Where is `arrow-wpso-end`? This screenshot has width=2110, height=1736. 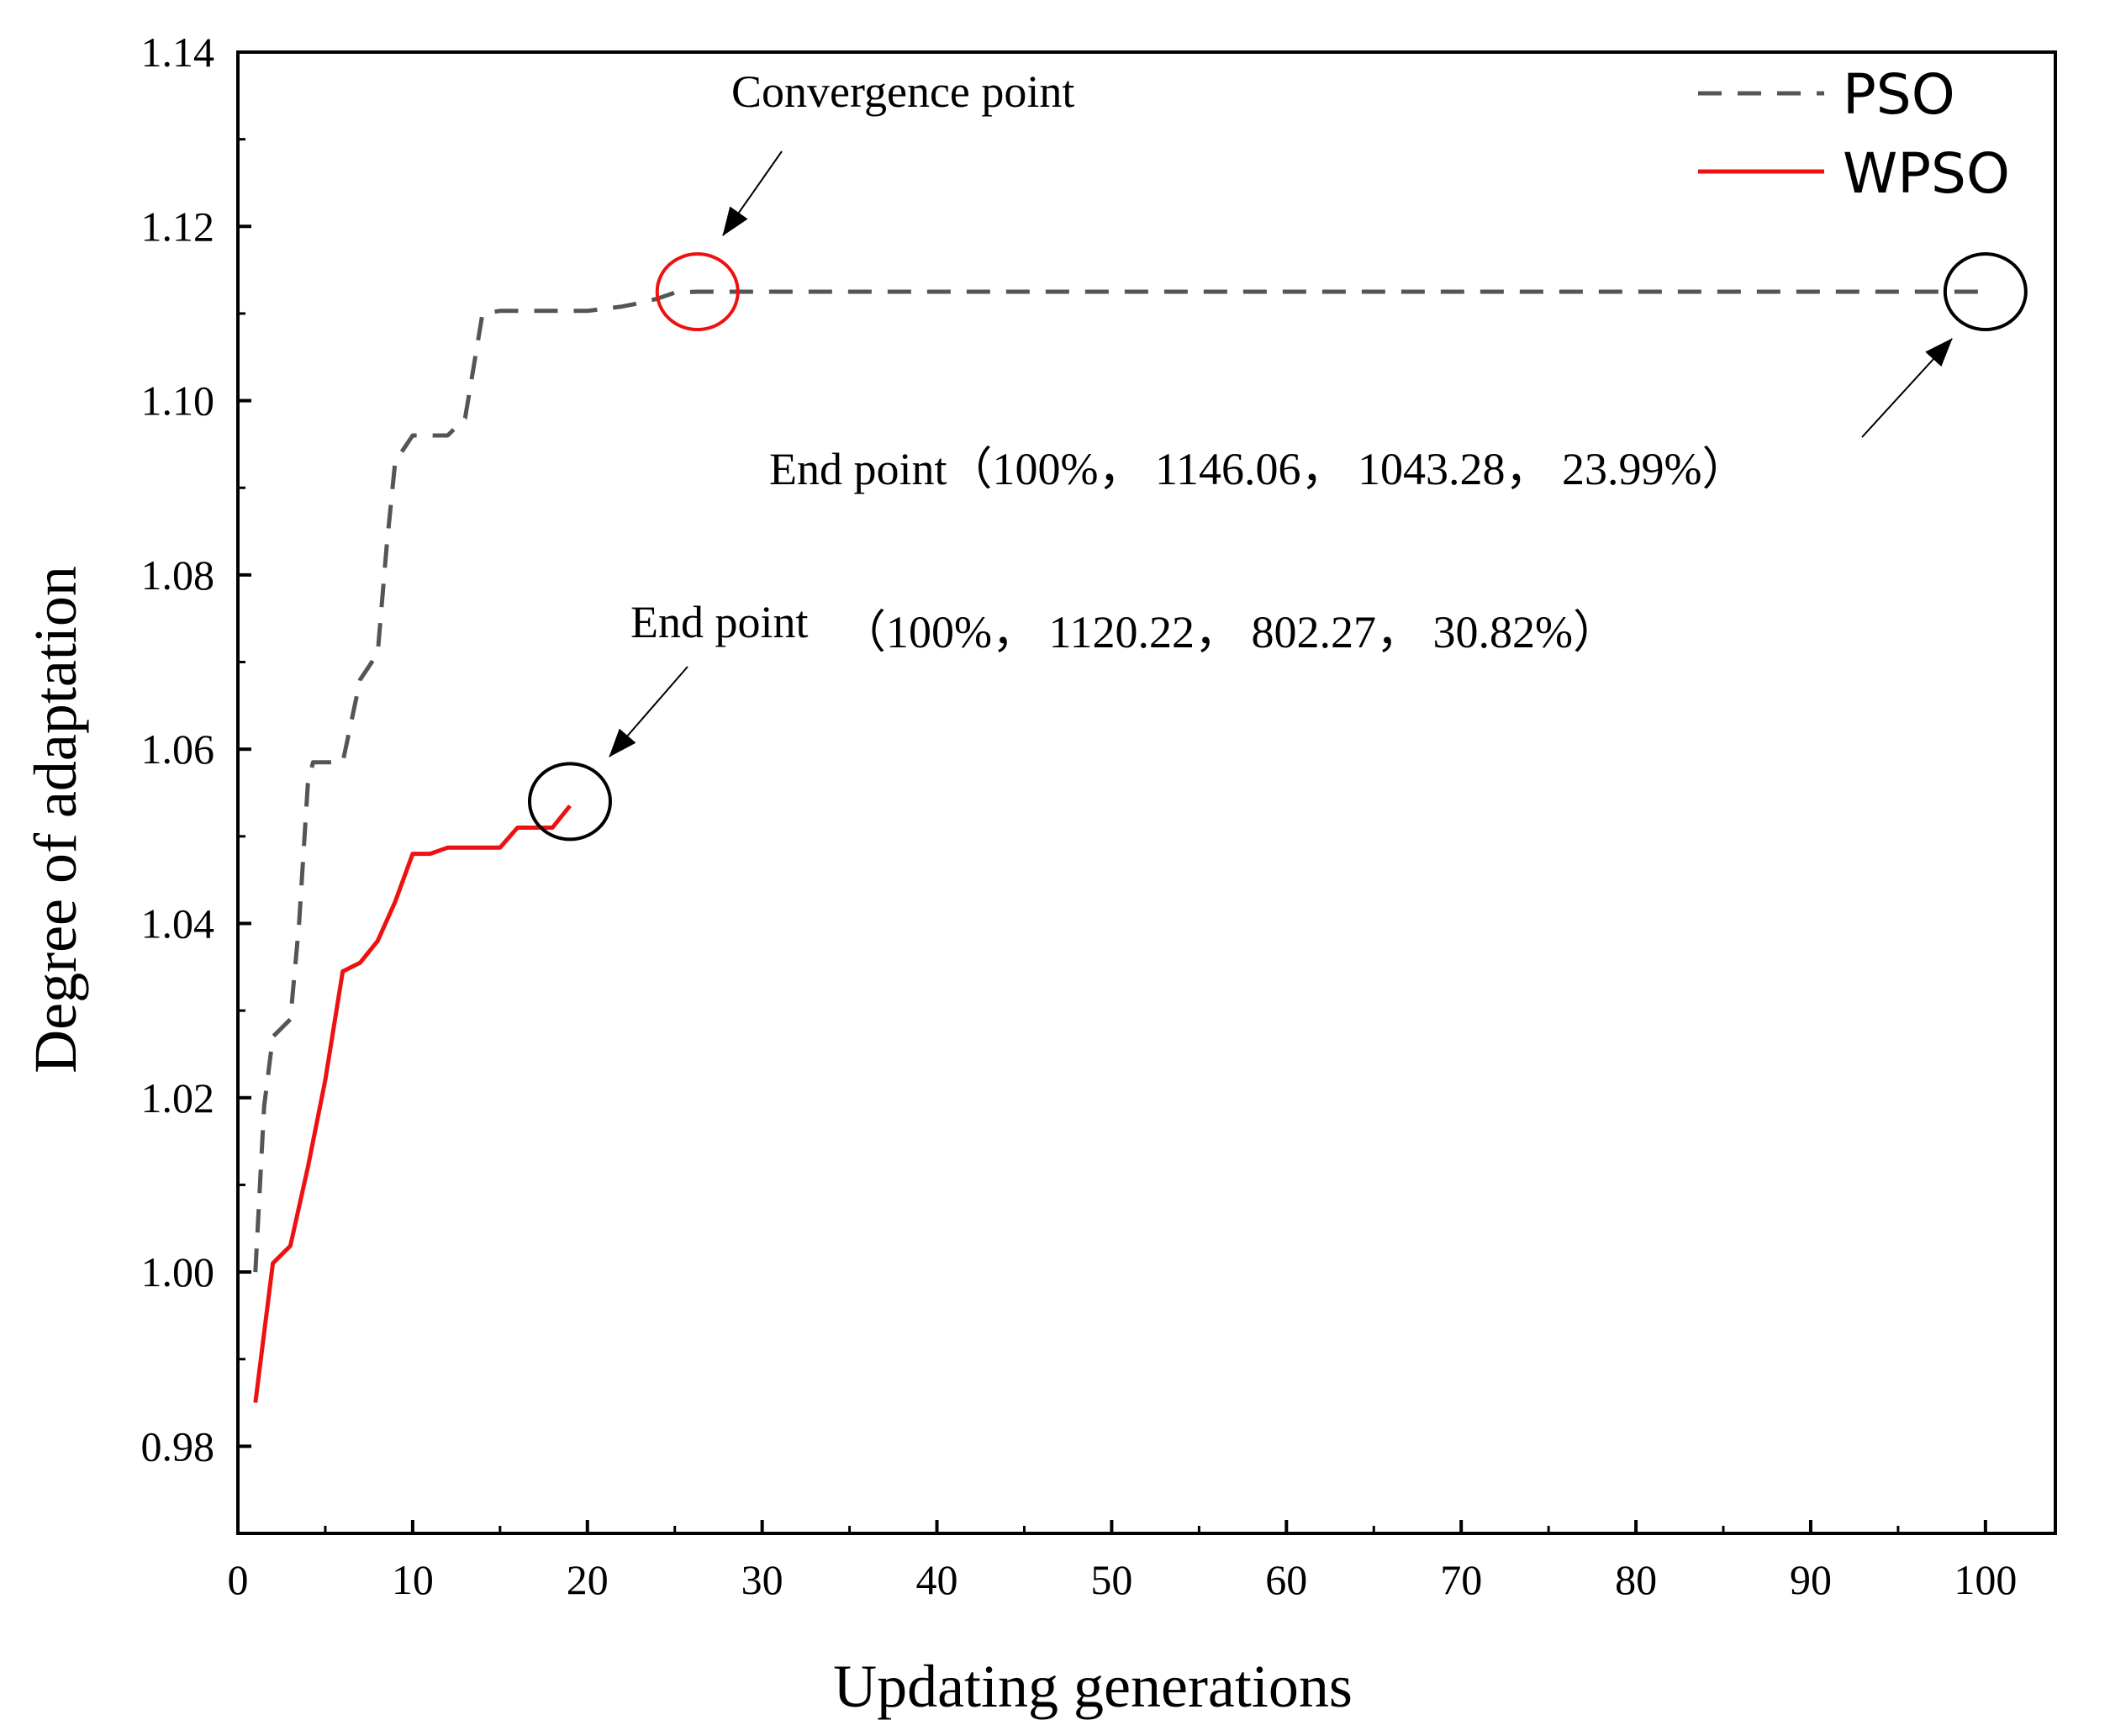
arrow-wpso-end is located at coordinates (648, 711).